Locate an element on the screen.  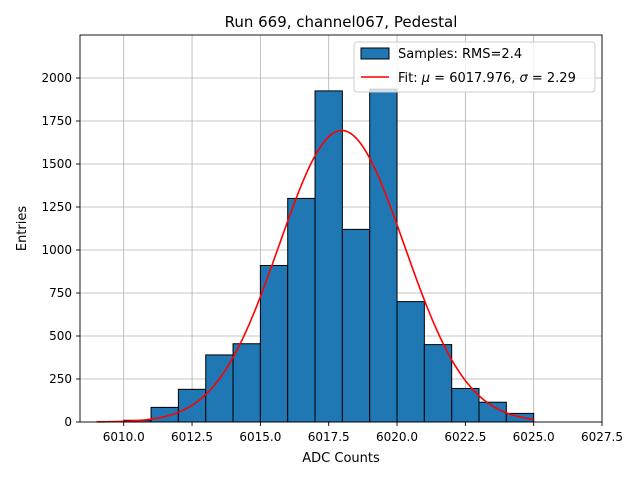
legend-label-fit: Fit: μ = 6017.976, σ = 2.29 is located at coordinates (487, 78).